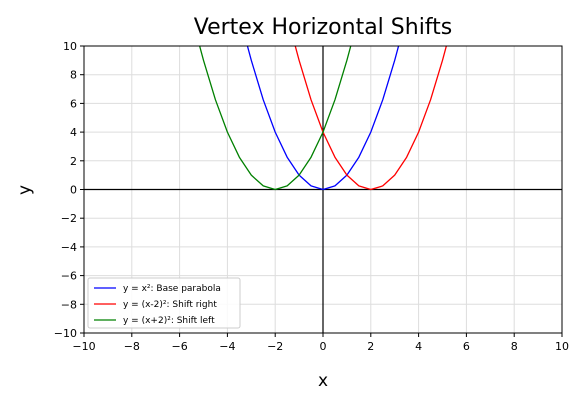 The width and height of the screenshot is (585, 404). I want to click on legend-label-3: y = (x+2)²: Shift left, so click(169, 321).